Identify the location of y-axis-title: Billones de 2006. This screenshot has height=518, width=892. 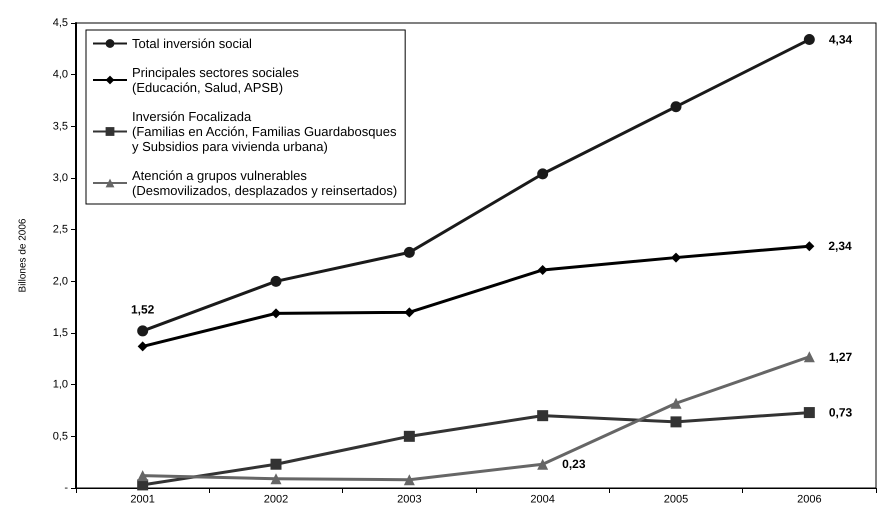
(23, 255).